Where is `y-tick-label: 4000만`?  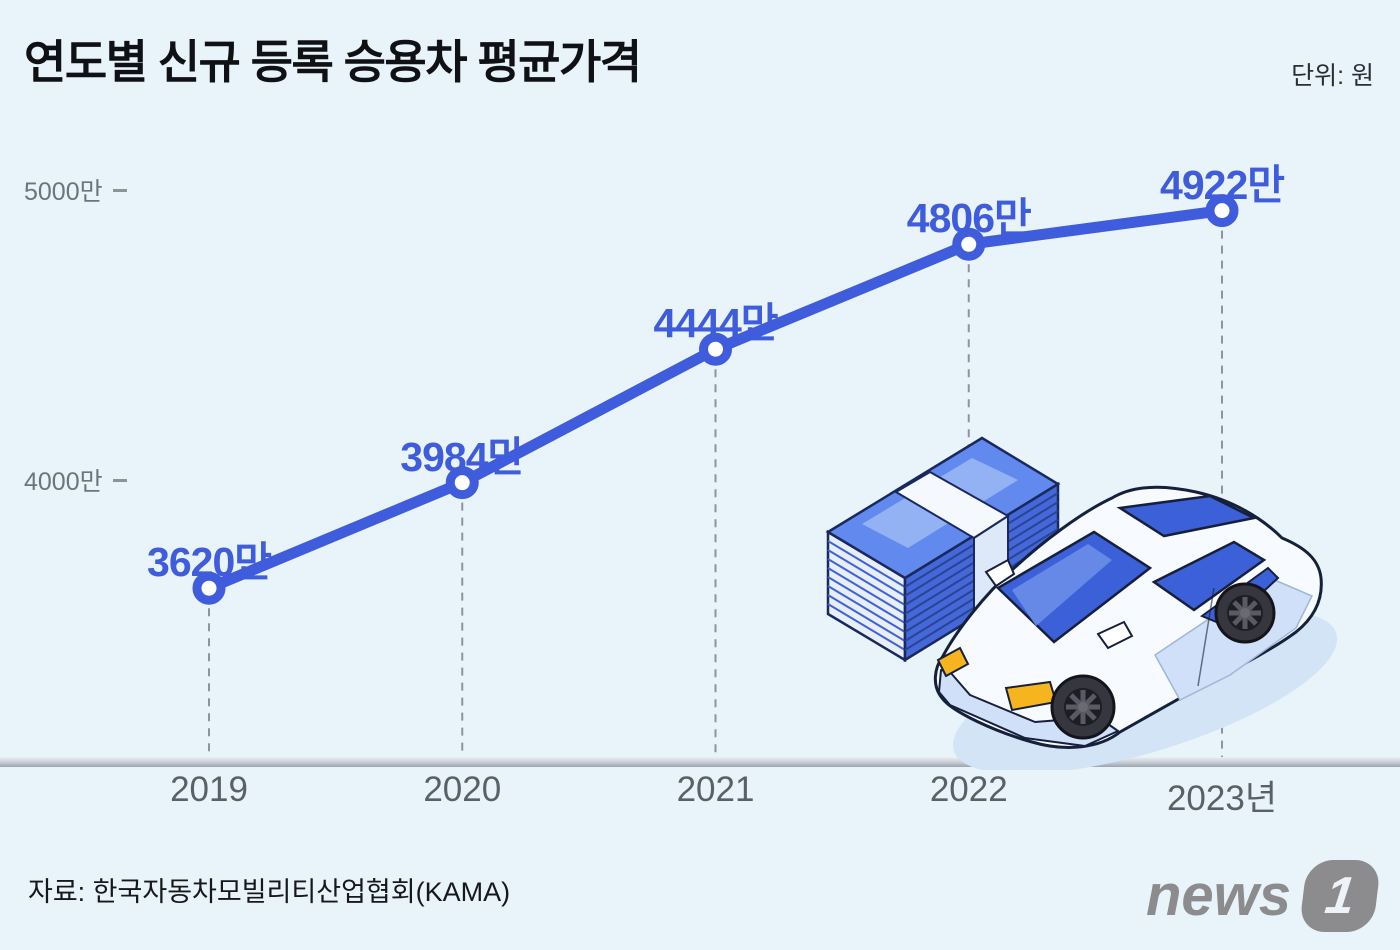
y-tick-label: 4000만 is located at coordinates (75, 480).